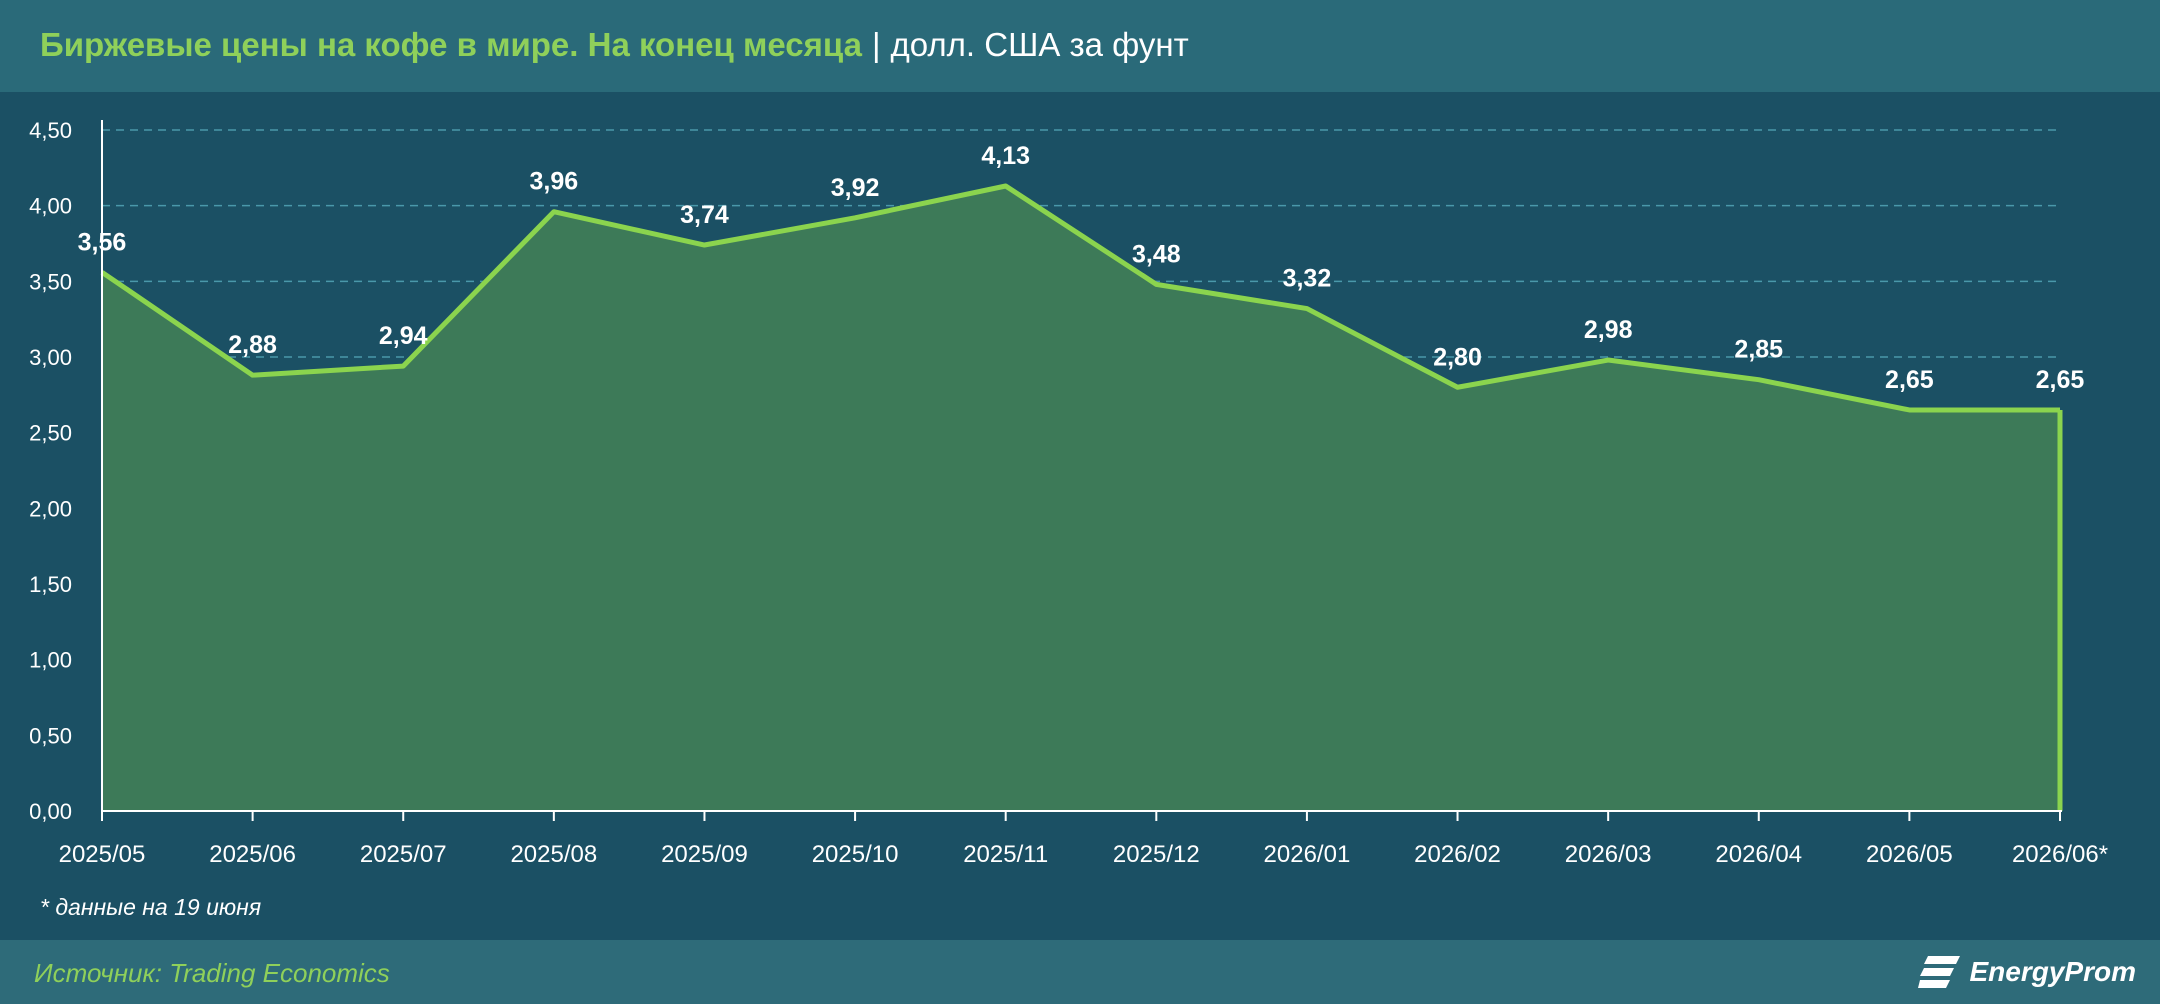 This screenshot has width=2160, height=1004. Describe the element at coordinates (50, 811) in the screenshot. I see `y-tick-label: 0,00` at that location.